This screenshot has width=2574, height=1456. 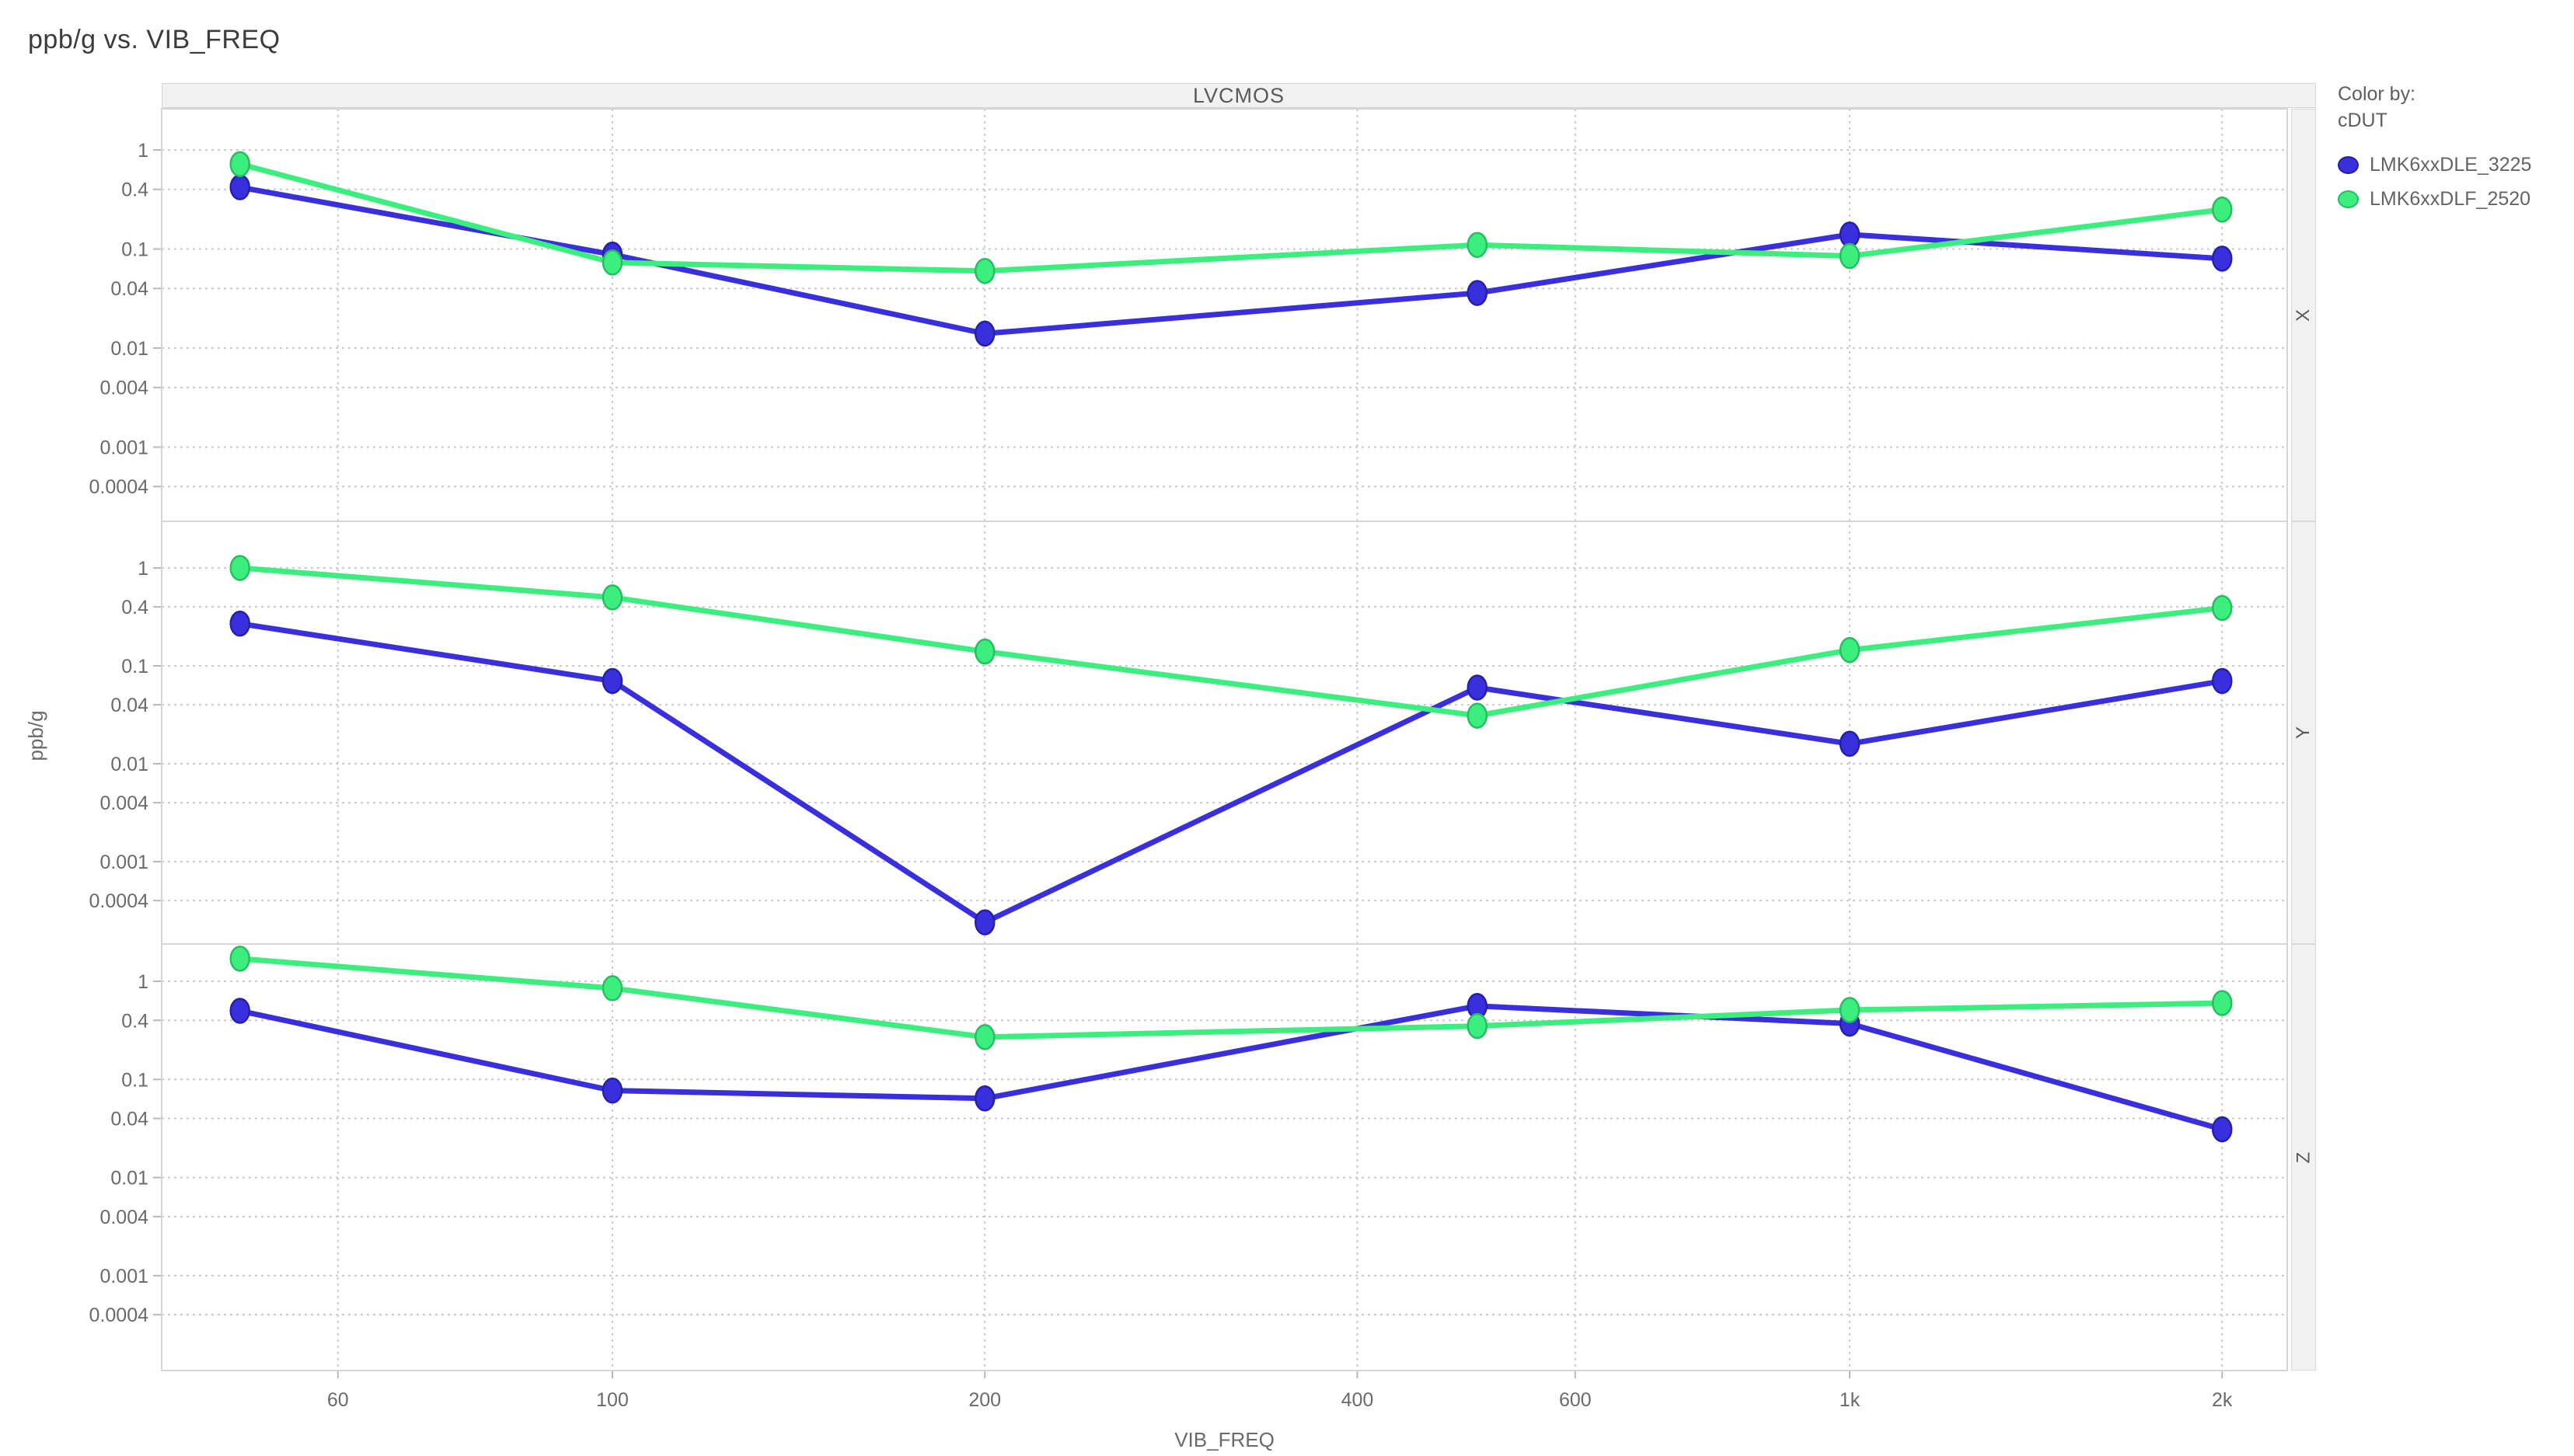 I want to click on legend-item-label: LMK6xxDLF_2520, so click(x=2450, y=199).